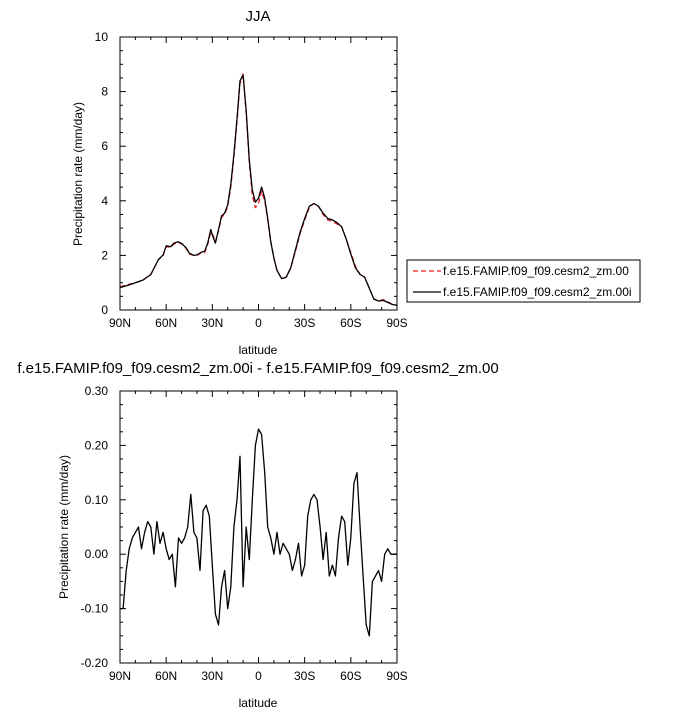 Image resolution: width=690 pixels, height=717 pixels. I want to click on top-ytick-label: 8, so click(104, 92).